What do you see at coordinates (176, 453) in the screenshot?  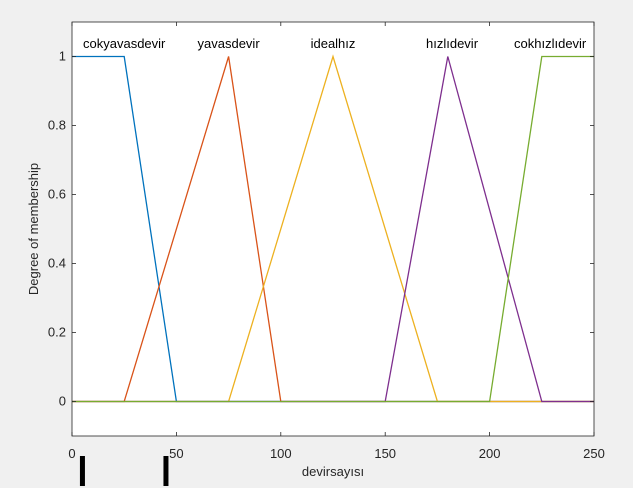 I see `x-tick-label: 50` at bounding box center [176, 453].